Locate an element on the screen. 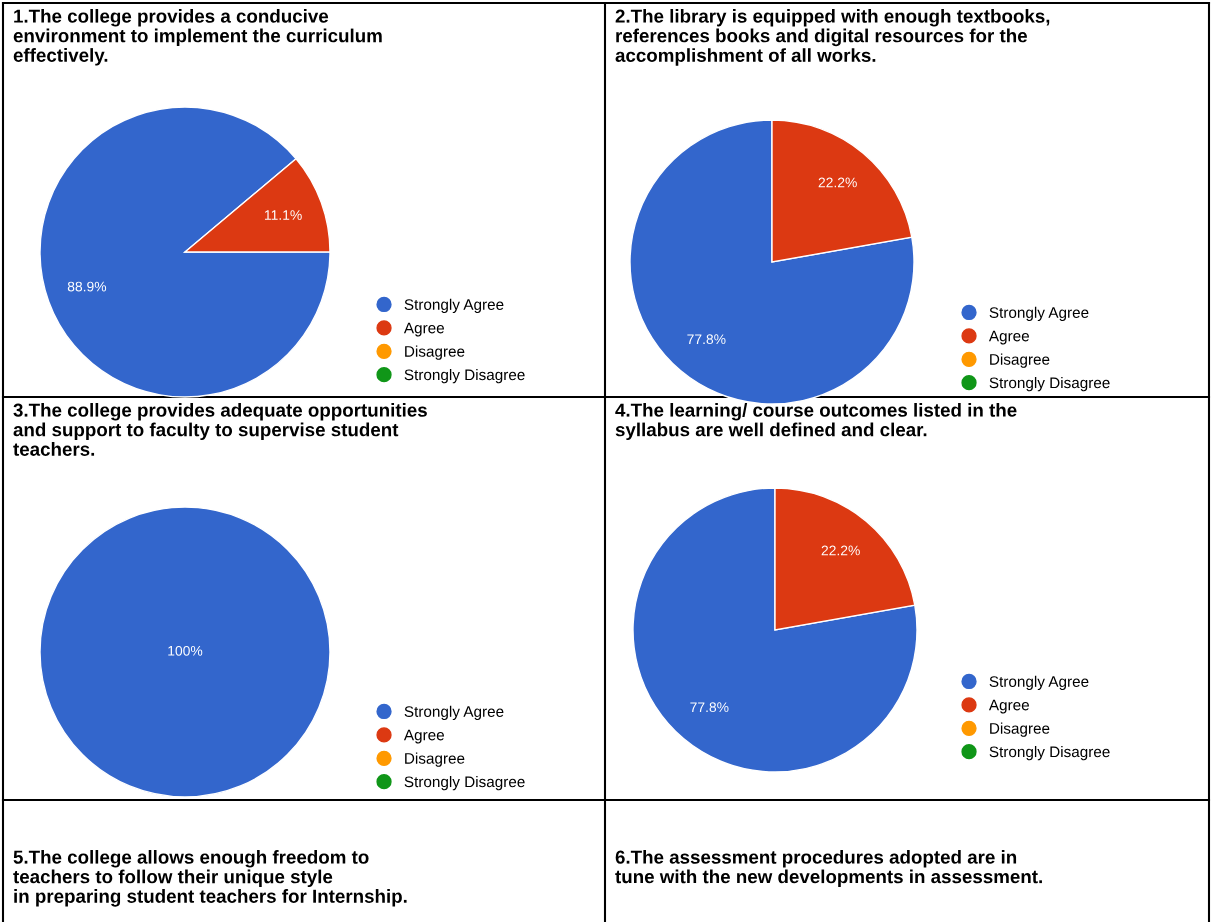 This screenshot has width=1212, height=922. chart-title: 4.The learning/ course outcomes listed in the syllabus are well defined and clear. is located at coordinates (816, 422).